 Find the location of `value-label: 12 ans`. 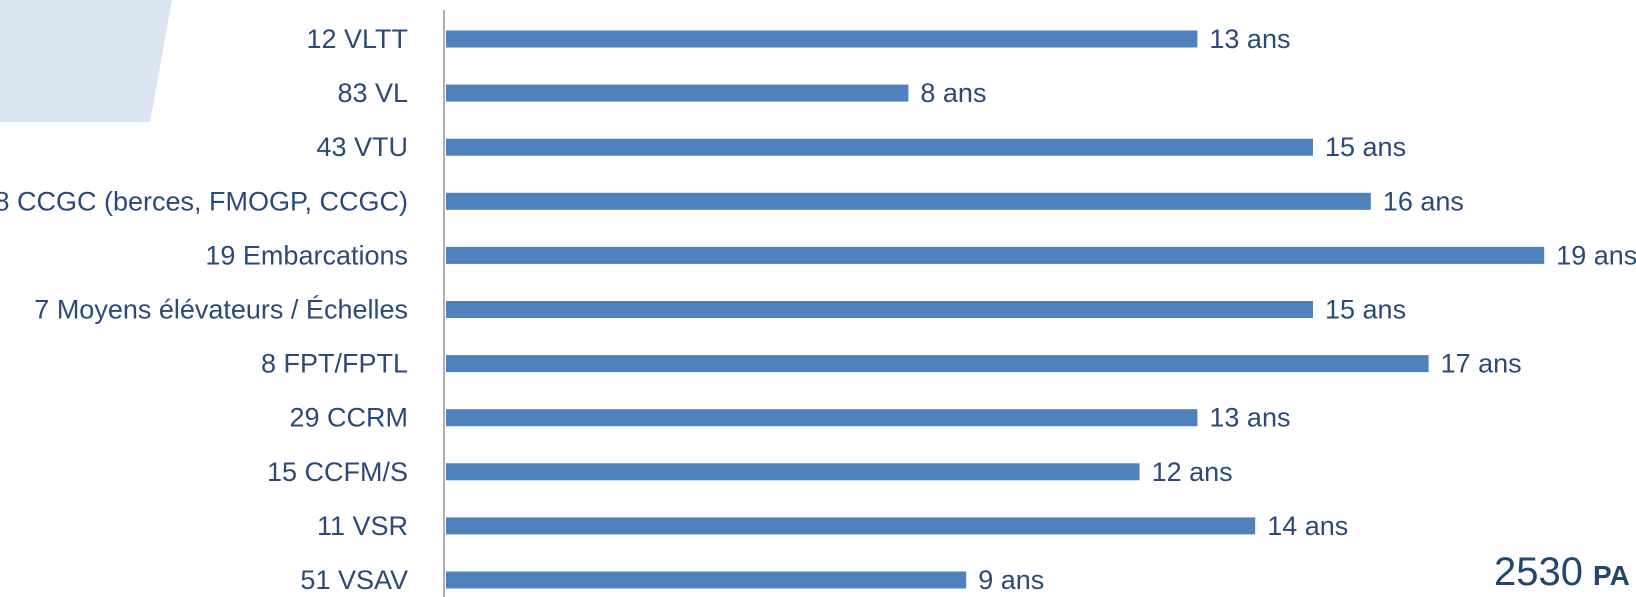

value-label: 12 ans is located at coordinates (1192, 472).